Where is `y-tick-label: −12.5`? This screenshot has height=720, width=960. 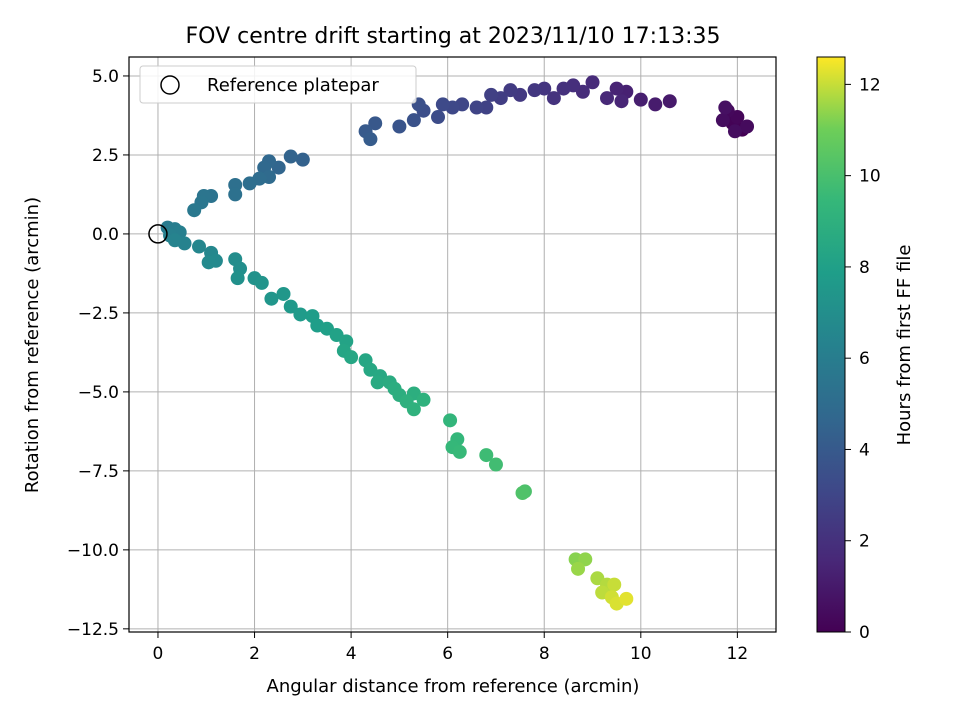 y-tick-label: −12.5 is located at coordinates (93, 630).